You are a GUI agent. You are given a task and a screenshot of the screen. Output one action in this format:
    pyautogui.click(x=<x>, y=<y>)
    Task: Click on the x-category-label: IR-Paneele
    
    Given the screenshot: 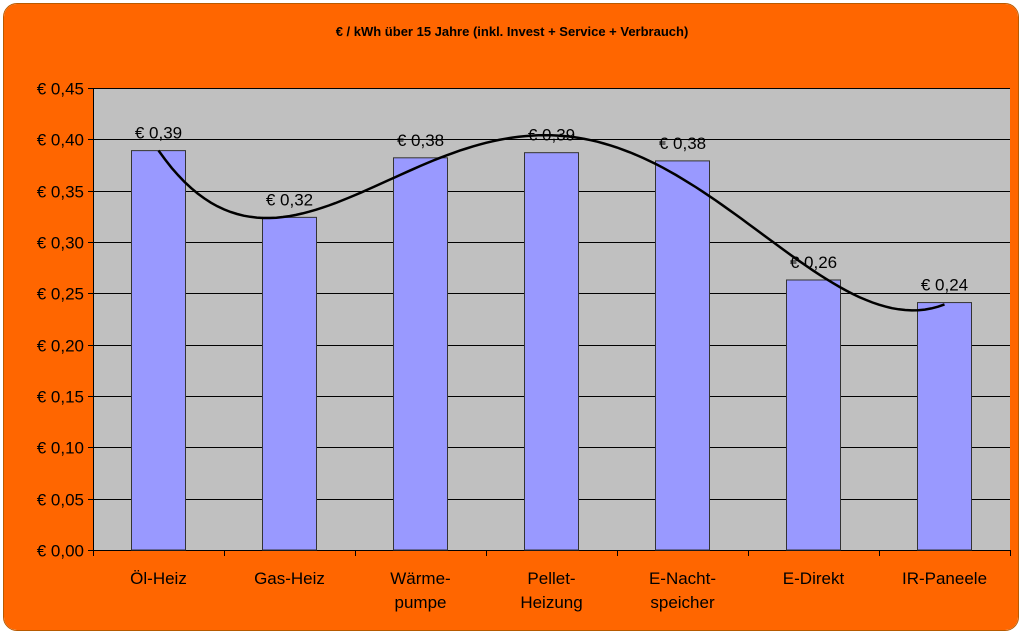 What is the action you would take?
    pyautogui.click(x=944, y=578)
    